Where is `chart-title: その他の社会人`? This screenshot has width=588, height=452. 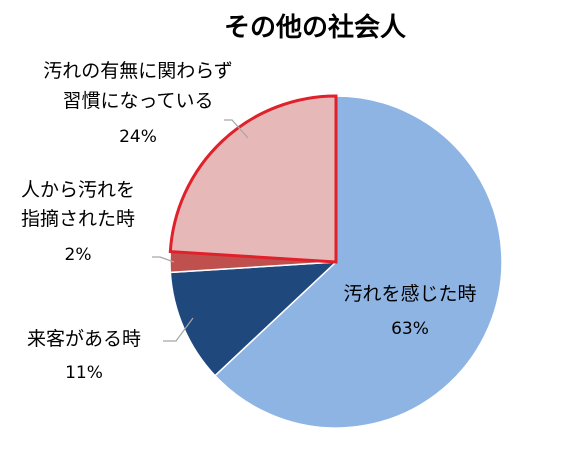
chart-title: その他の社会人 is located at coordinates (315, 27).